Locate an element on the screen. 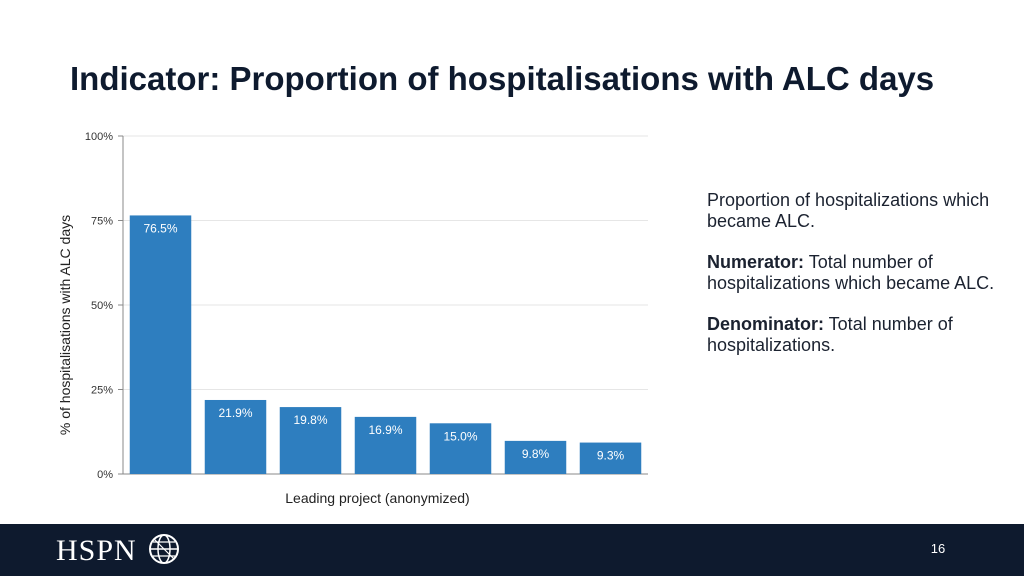 Image resolution: width=1024 pixels, height=576 pixels. denominator-label: Denominator: is located at coordinates (765, 324).